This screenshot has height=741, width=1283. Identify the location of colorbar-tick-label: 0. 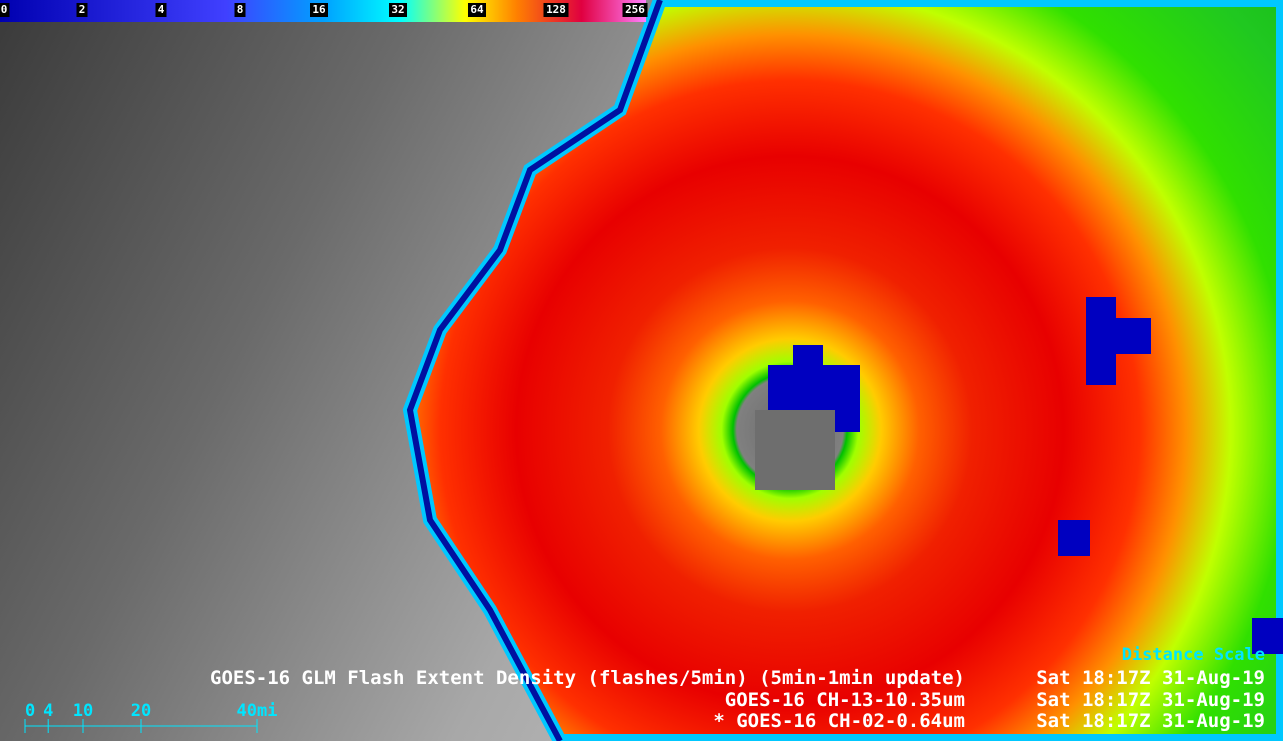
(4, 9).